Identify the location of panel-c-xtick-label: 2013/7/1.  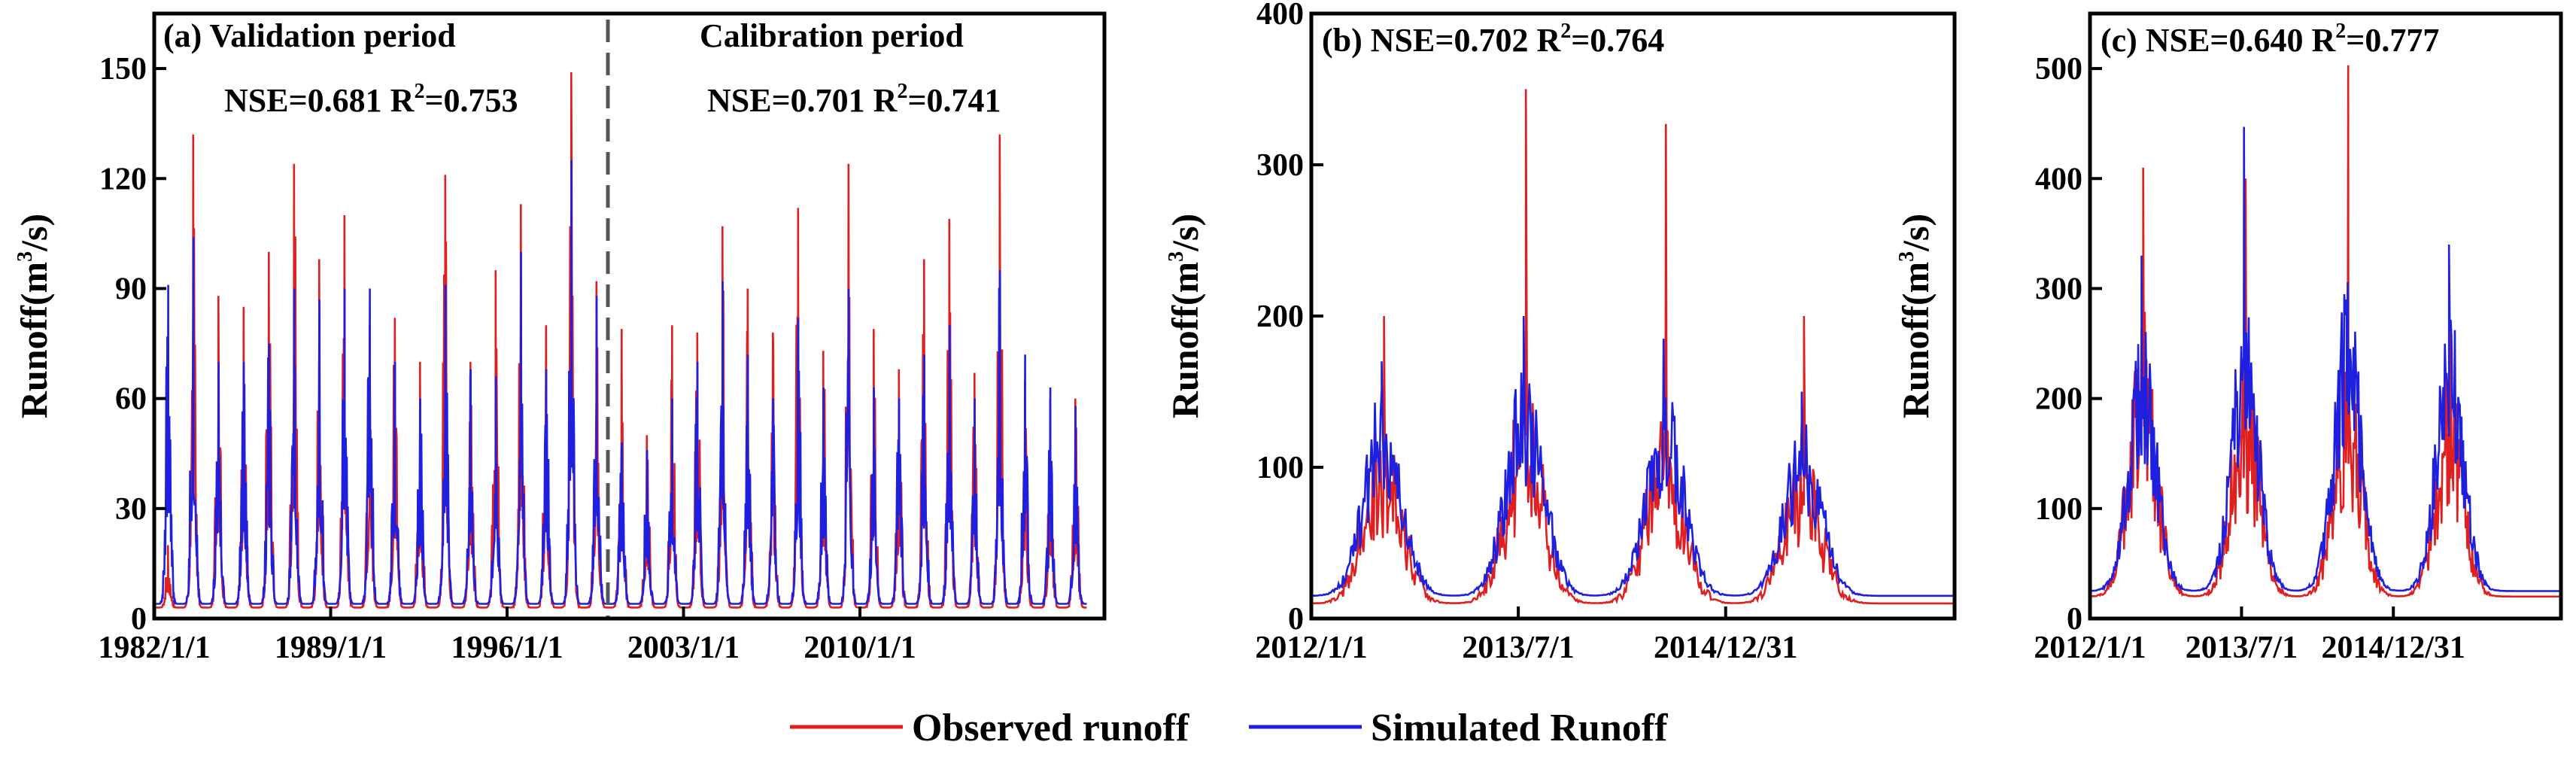
(2242, 648).